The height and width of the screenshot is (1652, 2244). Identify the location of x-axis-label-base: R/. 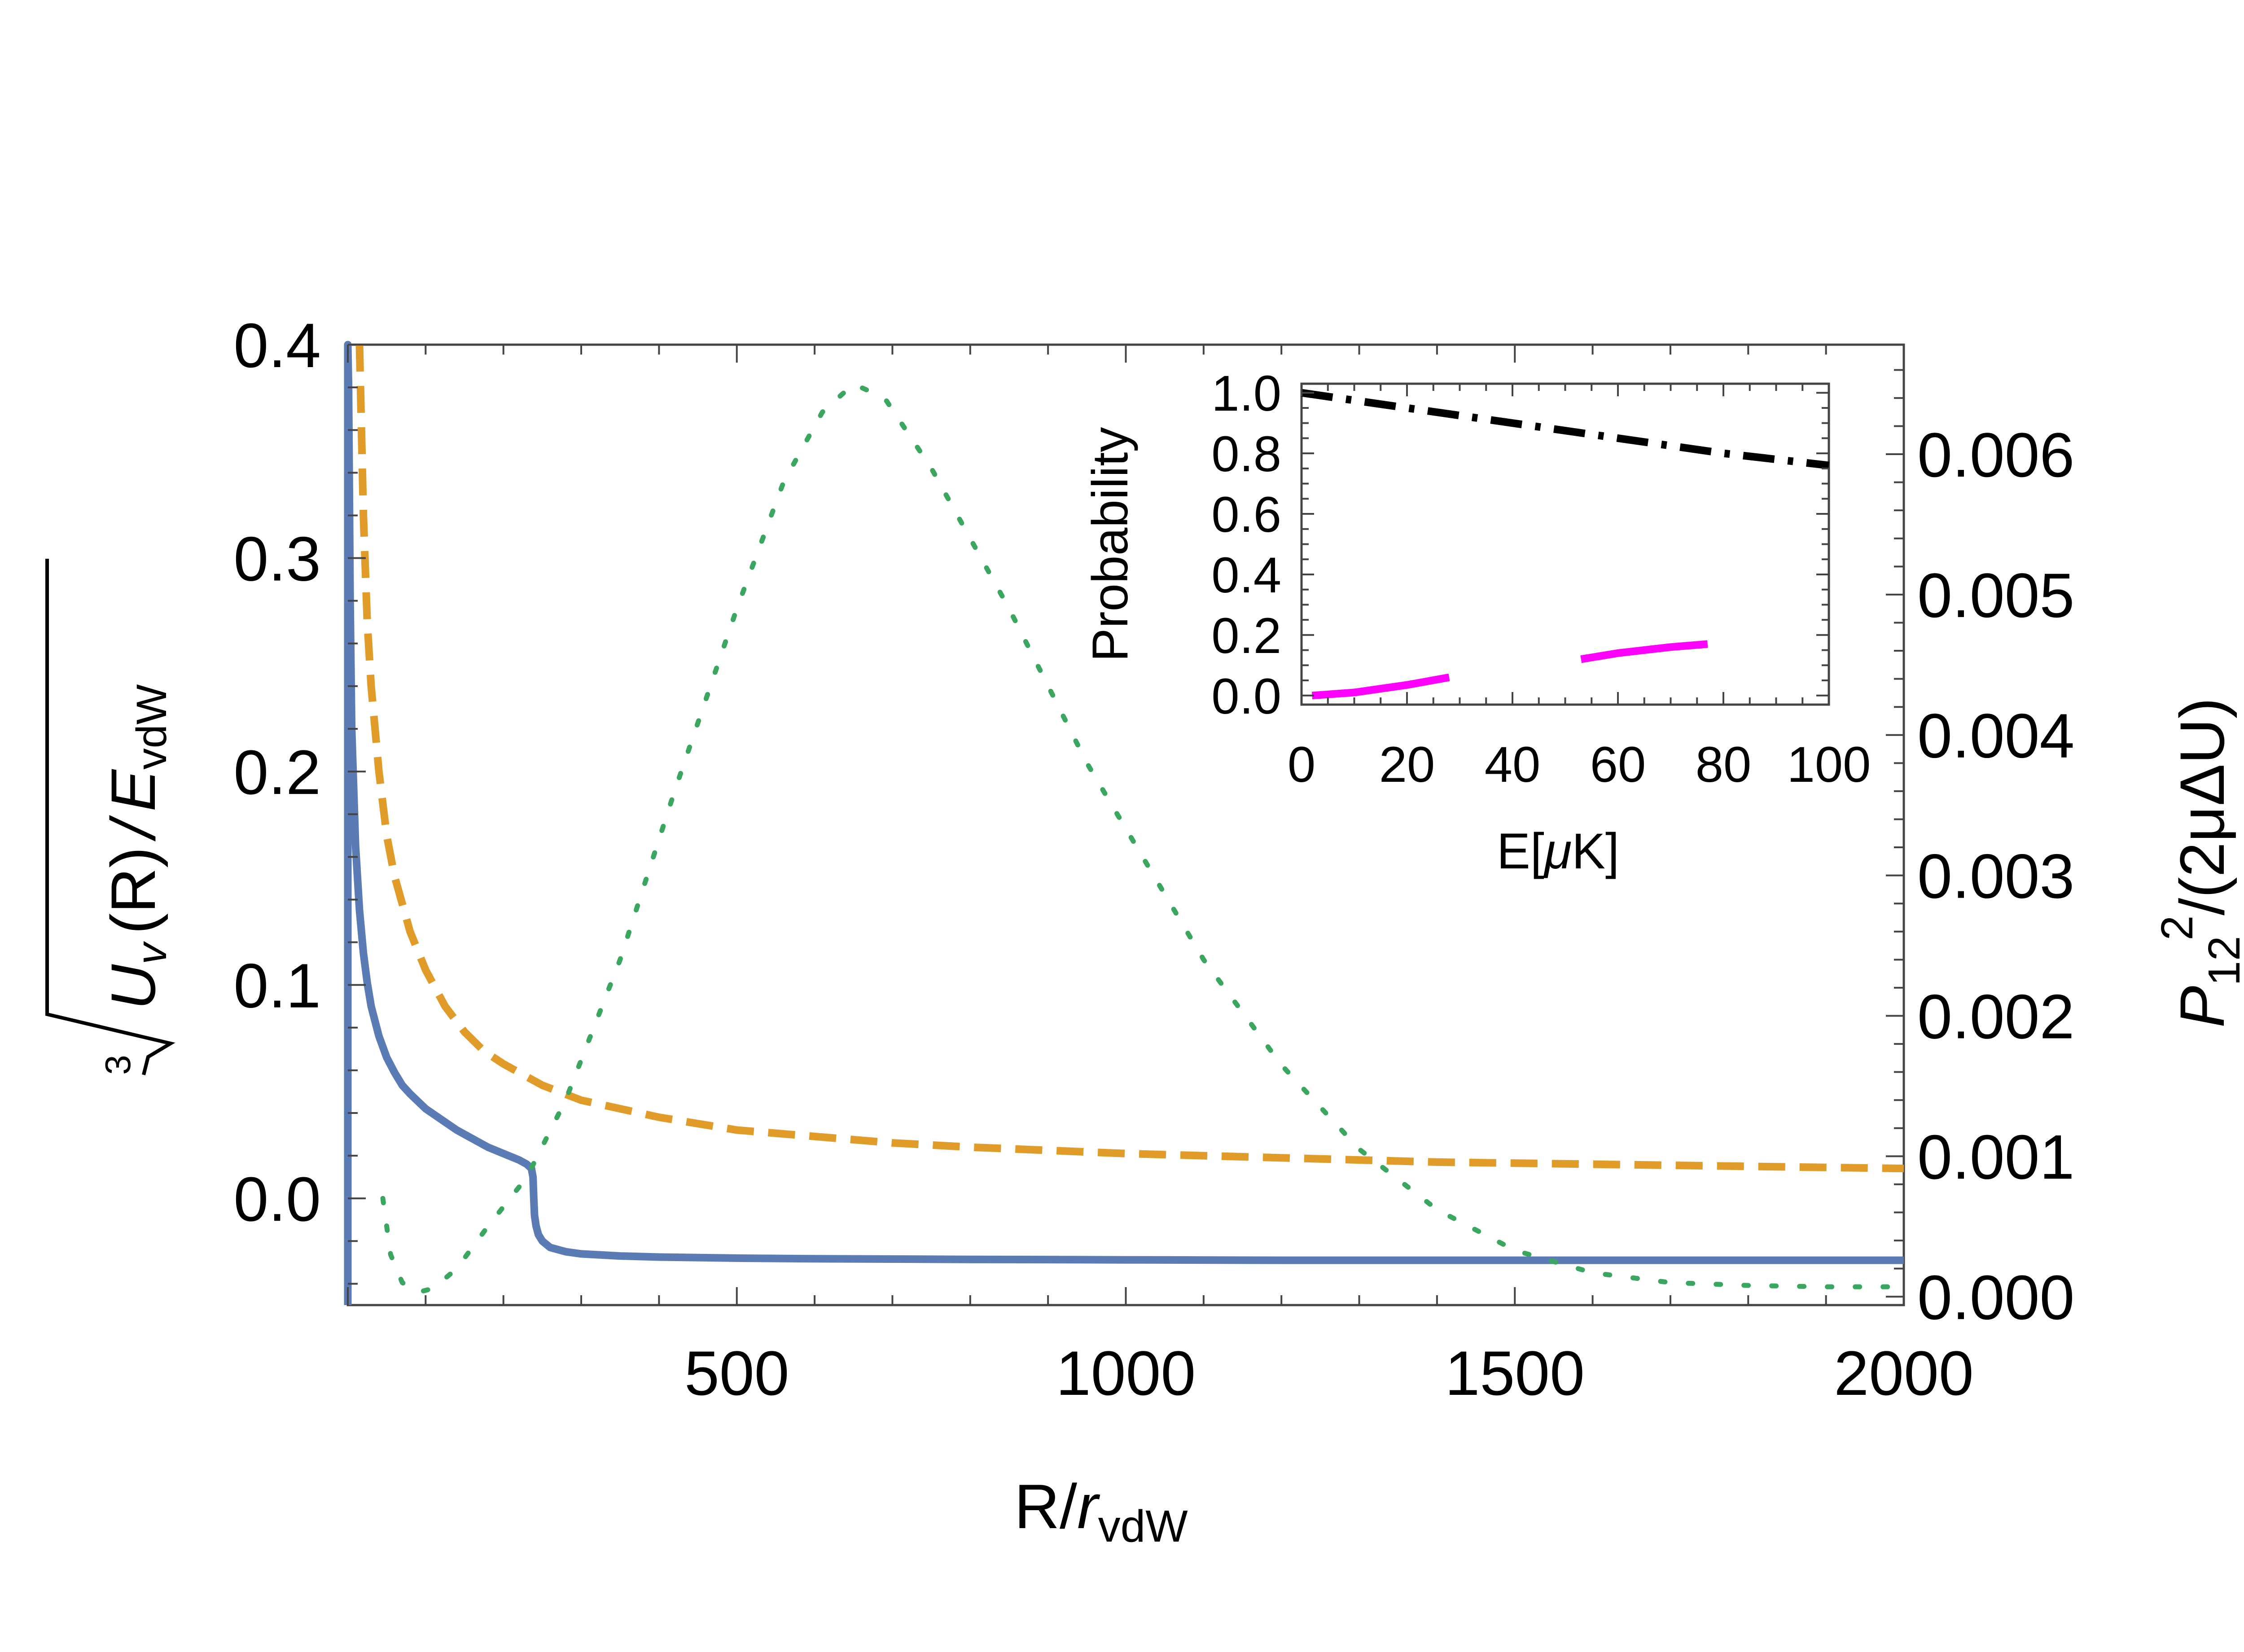
(1045, 1506).